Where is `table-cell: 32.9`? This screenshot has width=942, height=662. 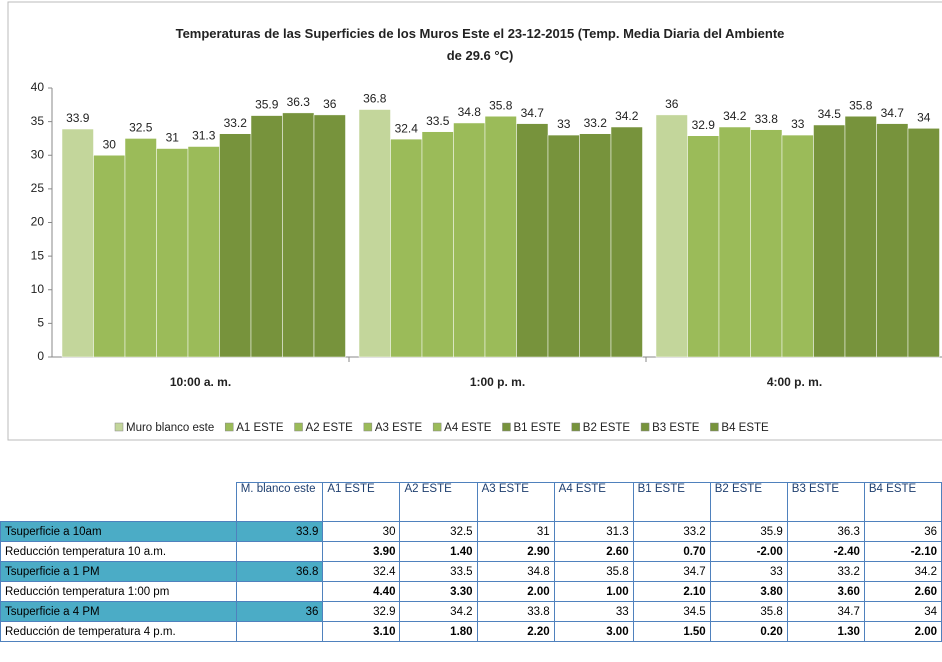 table-cell: 32.9 is located at coordinates (361, 611).